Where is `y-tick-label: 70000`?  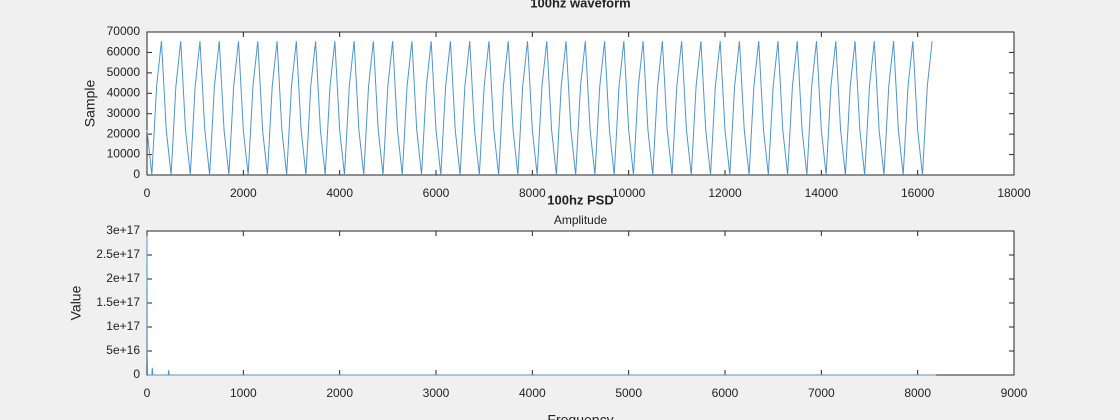
y-tick-label: 70000 is located at coordinates (124, 31).